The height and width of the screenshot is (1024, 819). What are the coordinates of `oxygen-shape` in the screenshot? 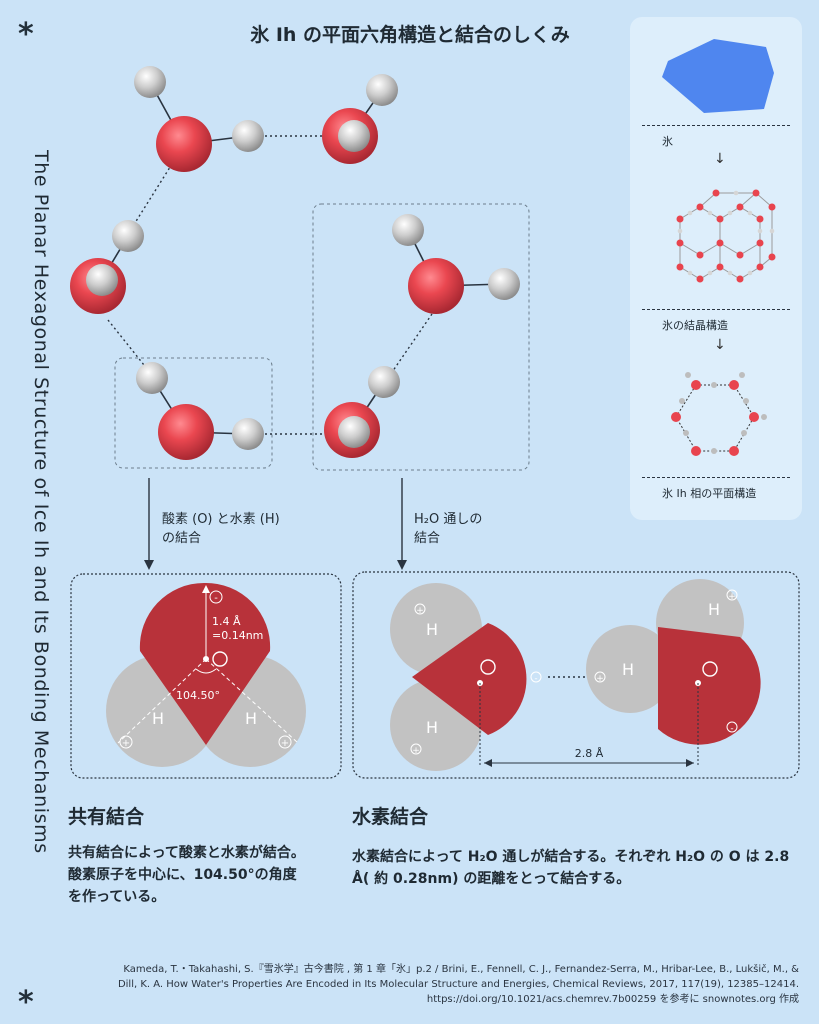 It's located at (205, 663).